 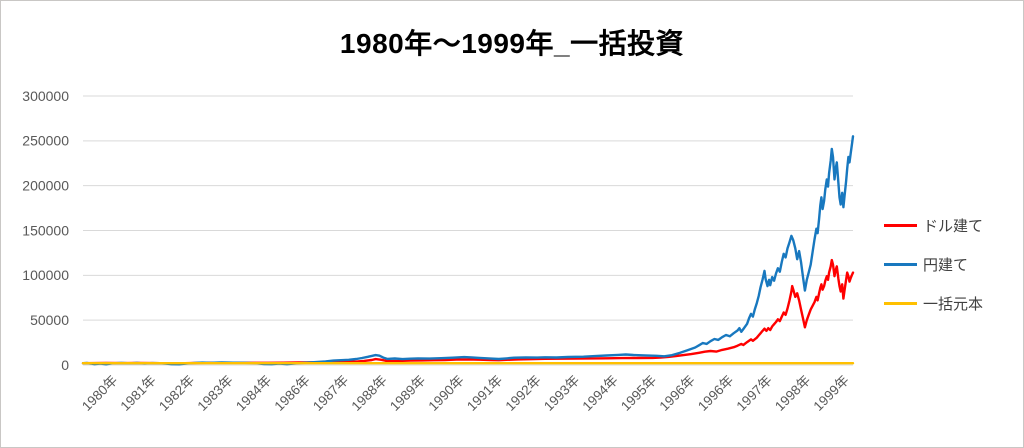 I want to click on x-axis-tick-label: 1982年, so click(x=176, y=393).